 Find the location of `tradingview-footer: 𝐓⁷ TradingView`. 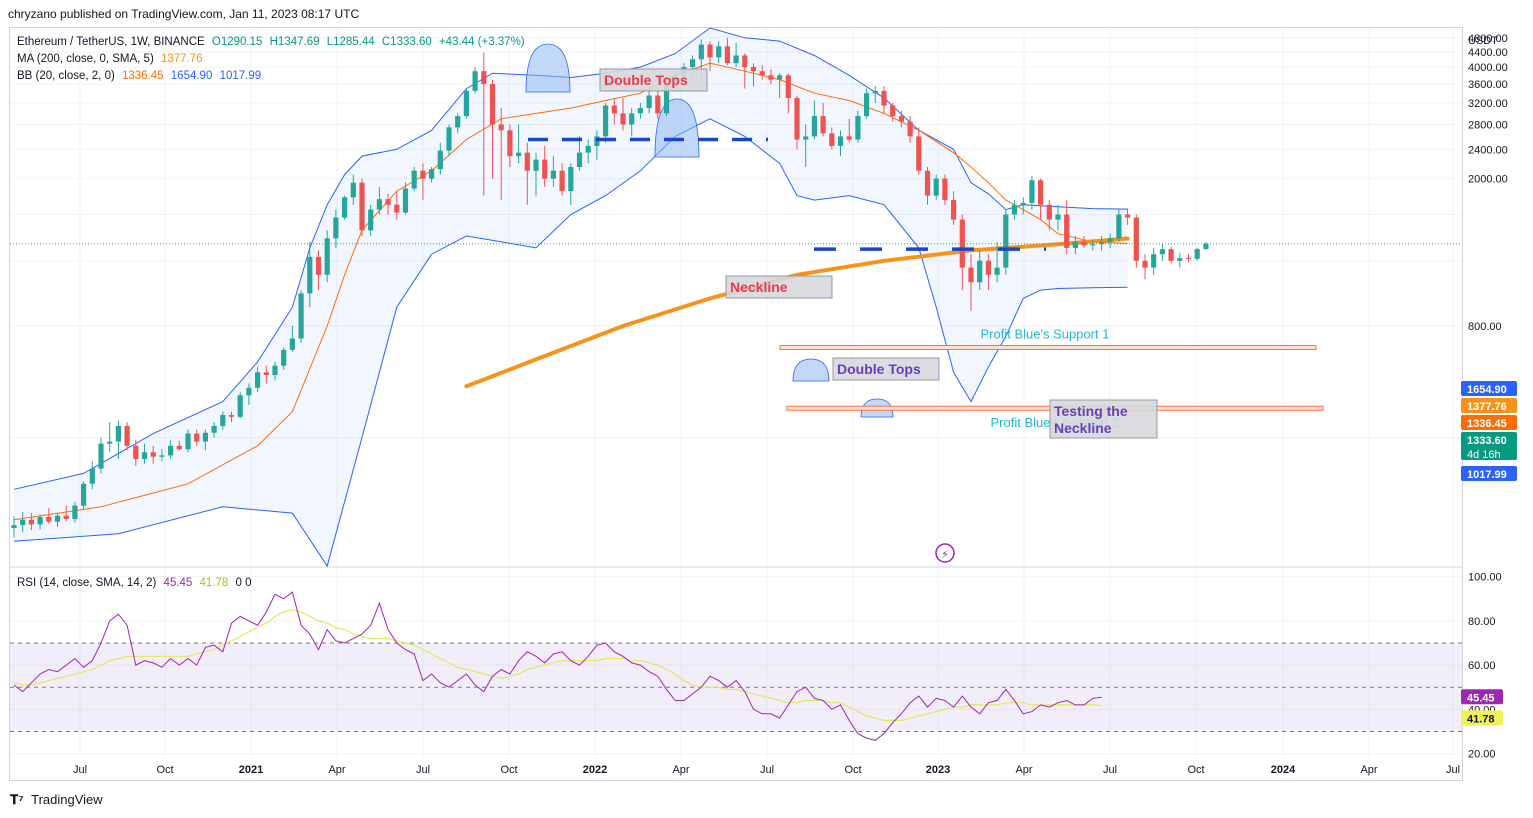

tradingview-footer: 𝐓⁷ TradingView is located at coordinates (56, 800).